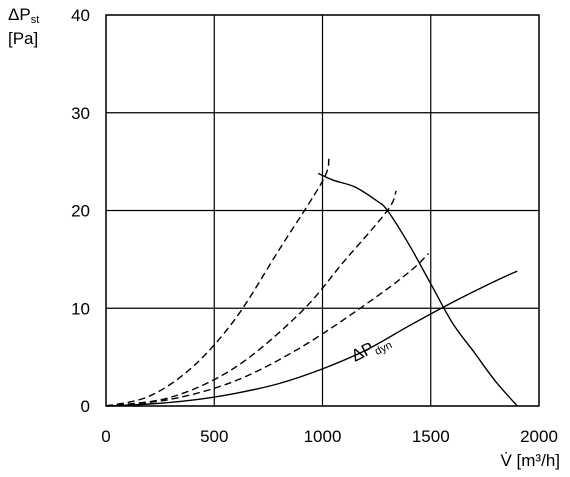 The height and width of the screenshot is (477, 570). Describe the element at coordinates (539, 436) in the screenshot. I see `x-tick-label: 2000` at that location.